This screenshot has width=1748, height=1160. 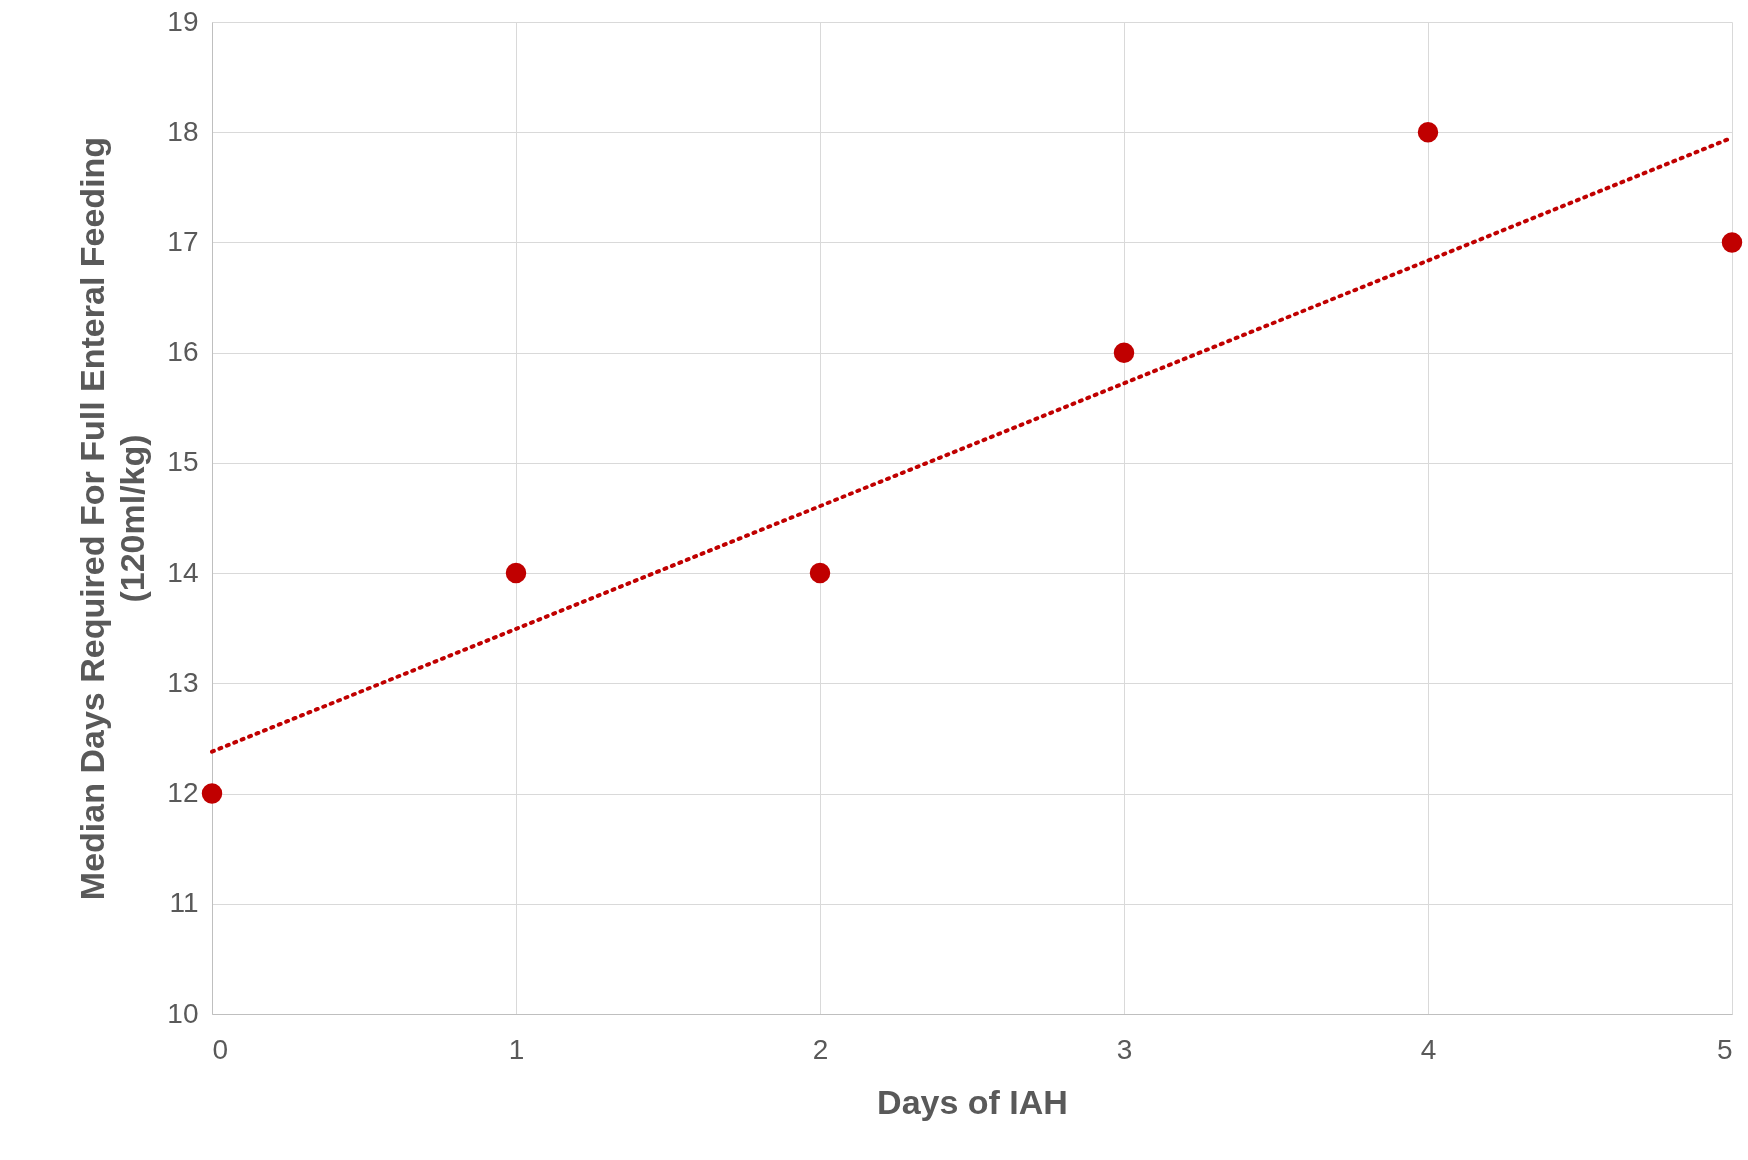 What do you see at coordinates (183, 793) in the screenshot?
I see `y-tick-label: 12` at bounding box center [183, 793].